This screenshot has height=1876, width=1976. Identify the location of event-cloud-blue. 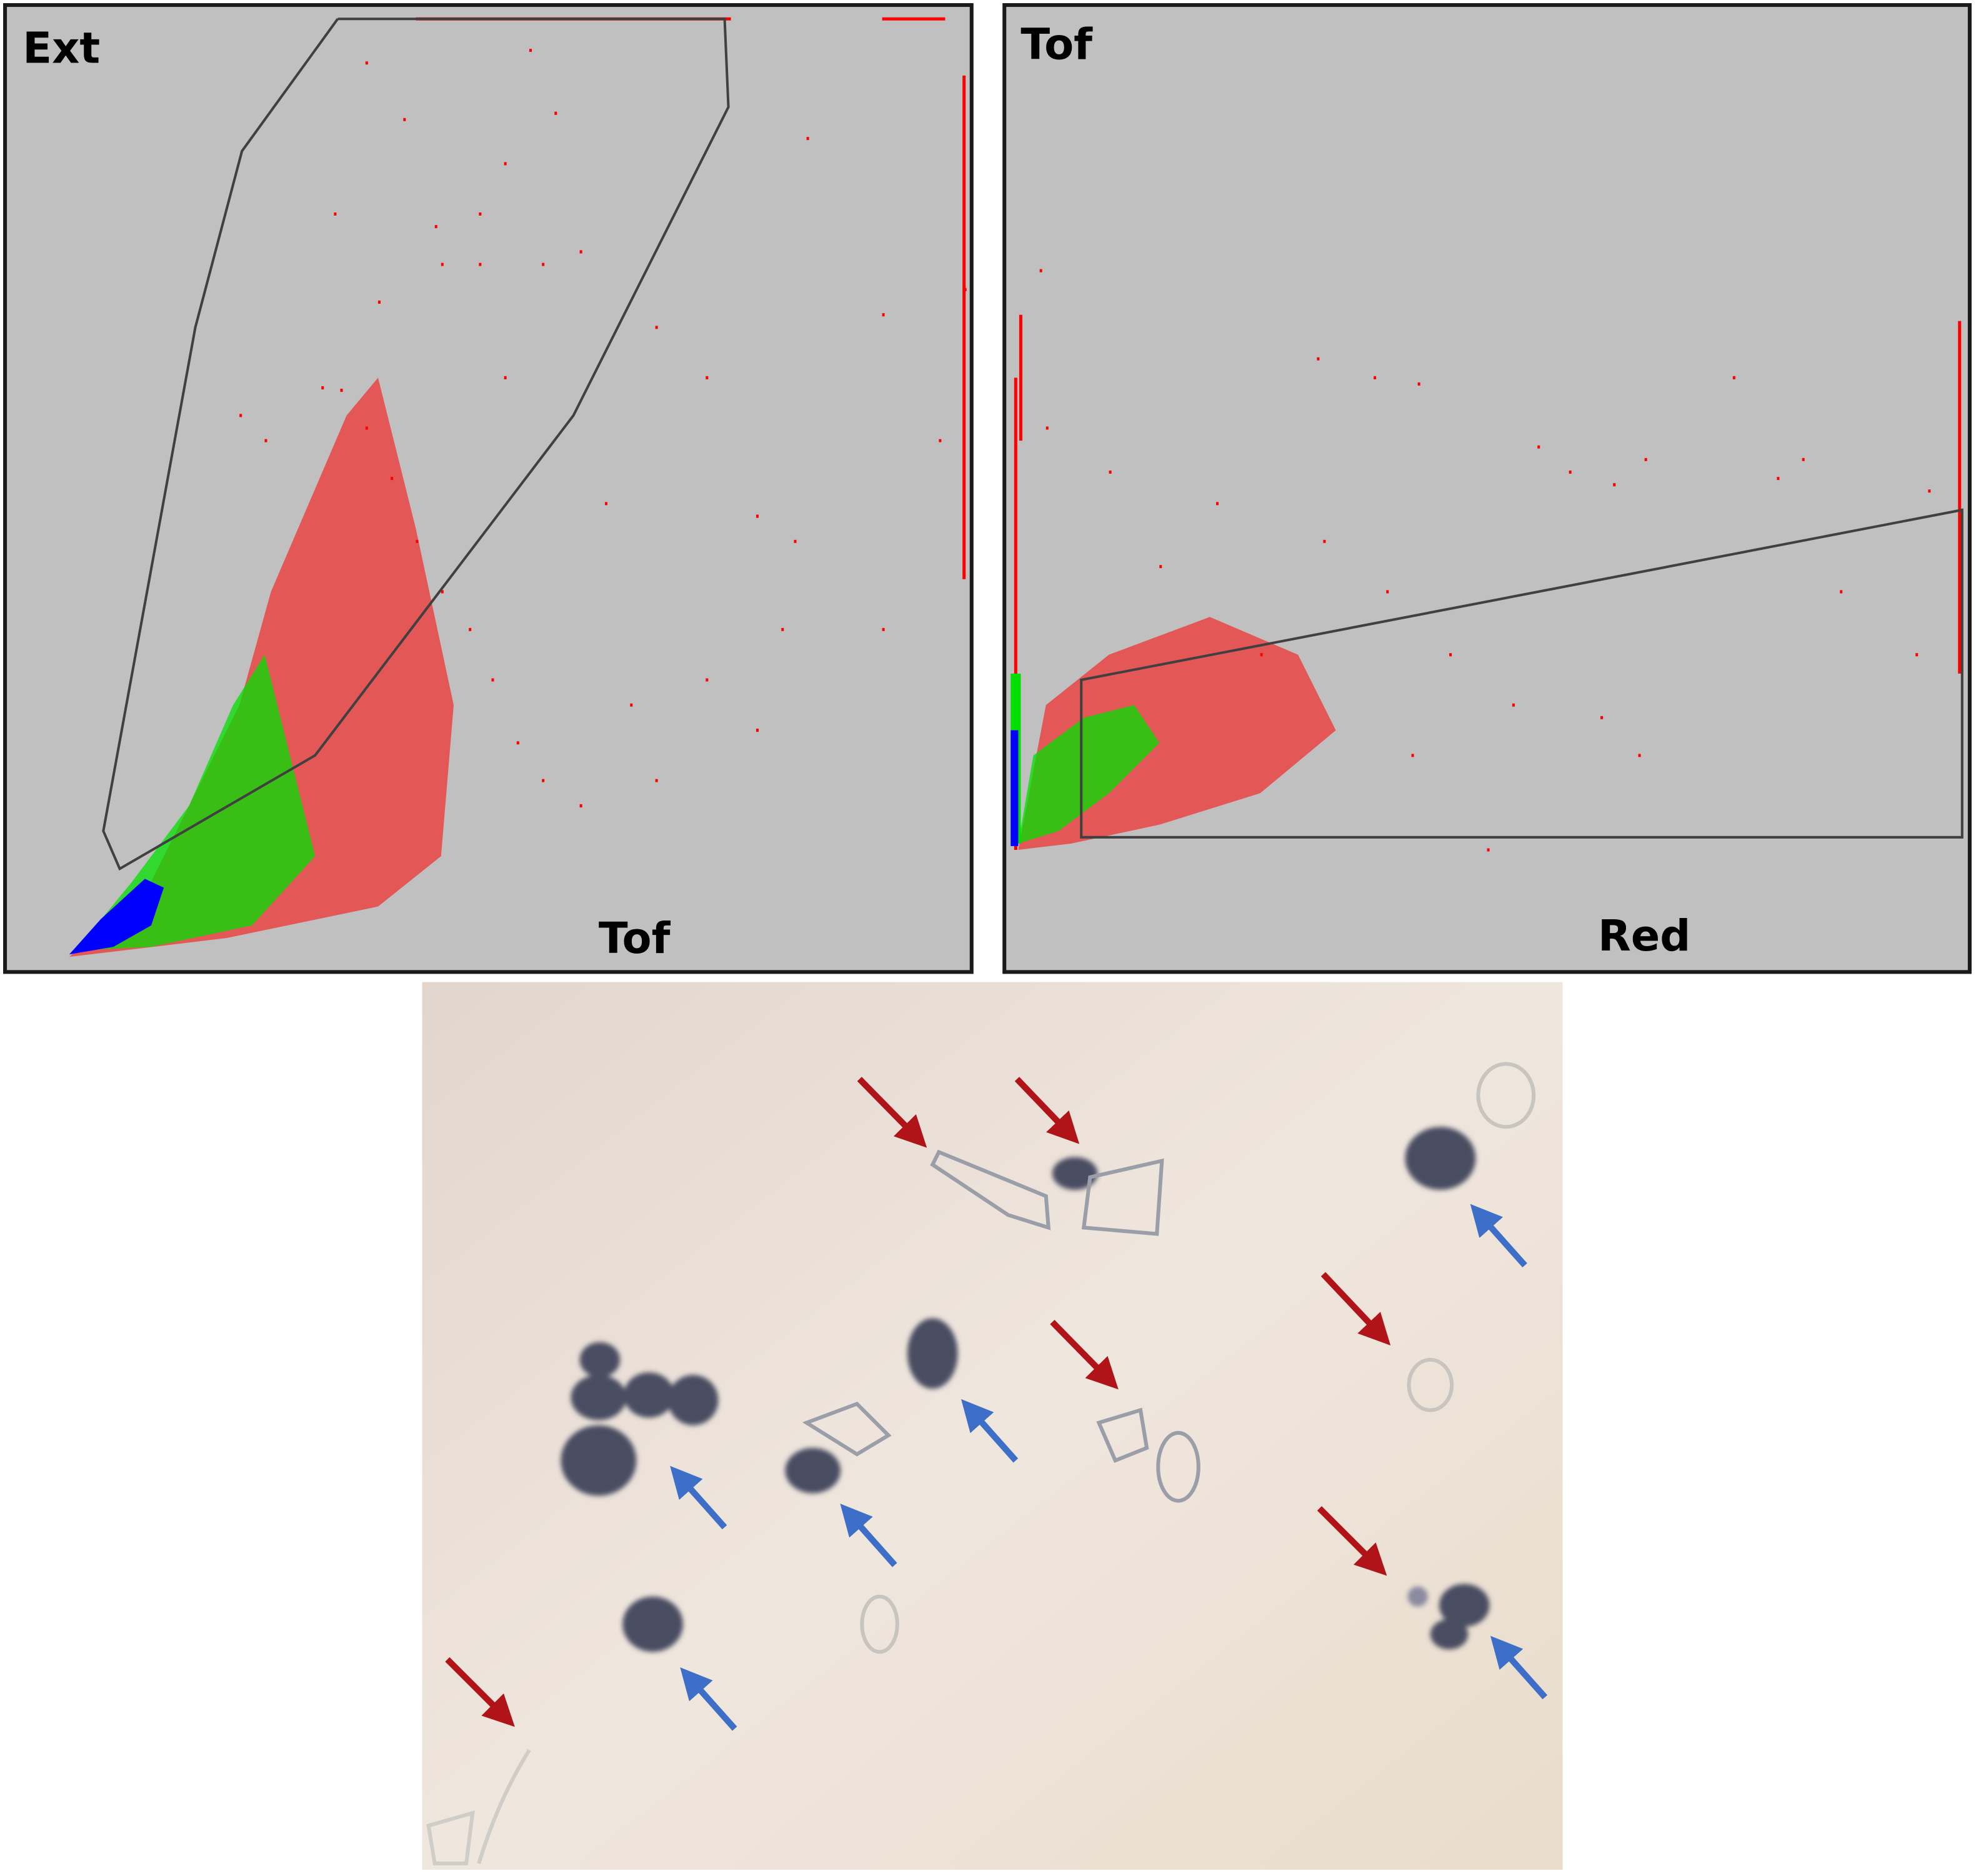
(116, 917).